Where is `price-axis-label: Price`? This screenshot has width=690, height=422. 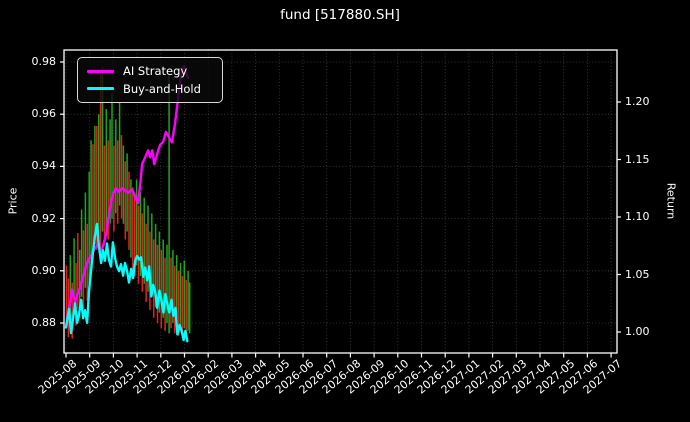 price-axis-label: Price is located at coordinates (13, 201).